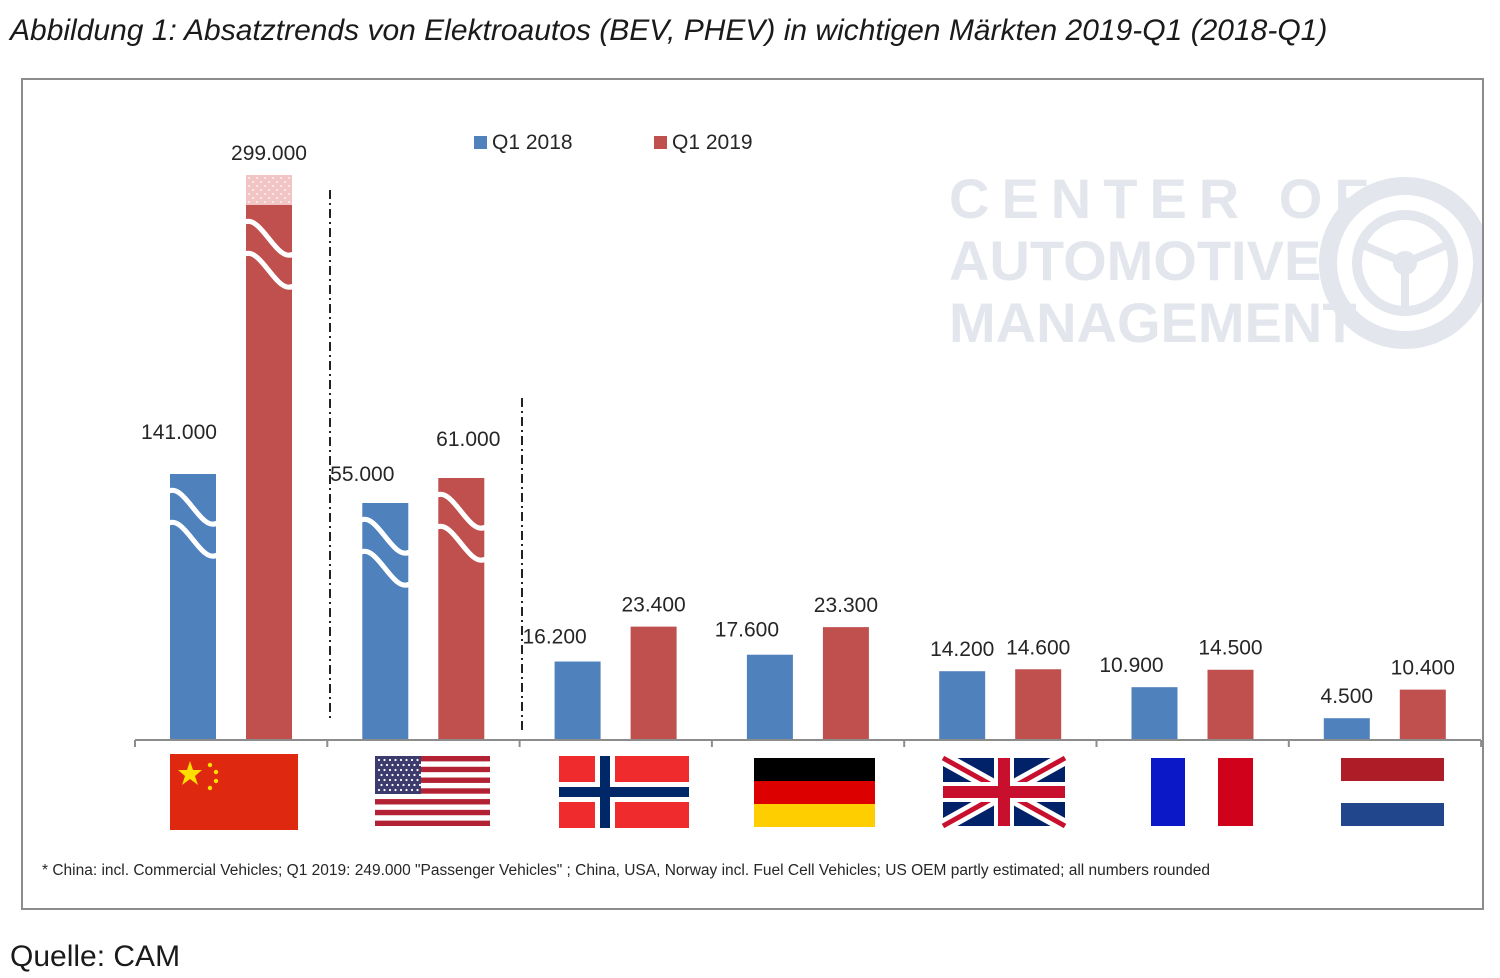 This screenshot has width=1500, height=978. Describe the element at coordinates (1346, 729) in the screenshot. I see `bar-netherlands-q1-2018` at that location.